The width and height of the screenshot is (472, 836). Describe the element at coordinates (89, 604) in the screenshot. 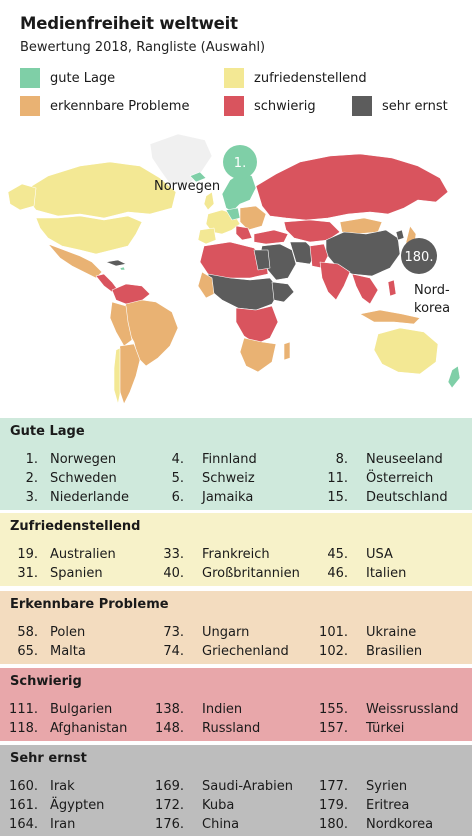

I see `section-title: Erkennbare Probleme` at that location.